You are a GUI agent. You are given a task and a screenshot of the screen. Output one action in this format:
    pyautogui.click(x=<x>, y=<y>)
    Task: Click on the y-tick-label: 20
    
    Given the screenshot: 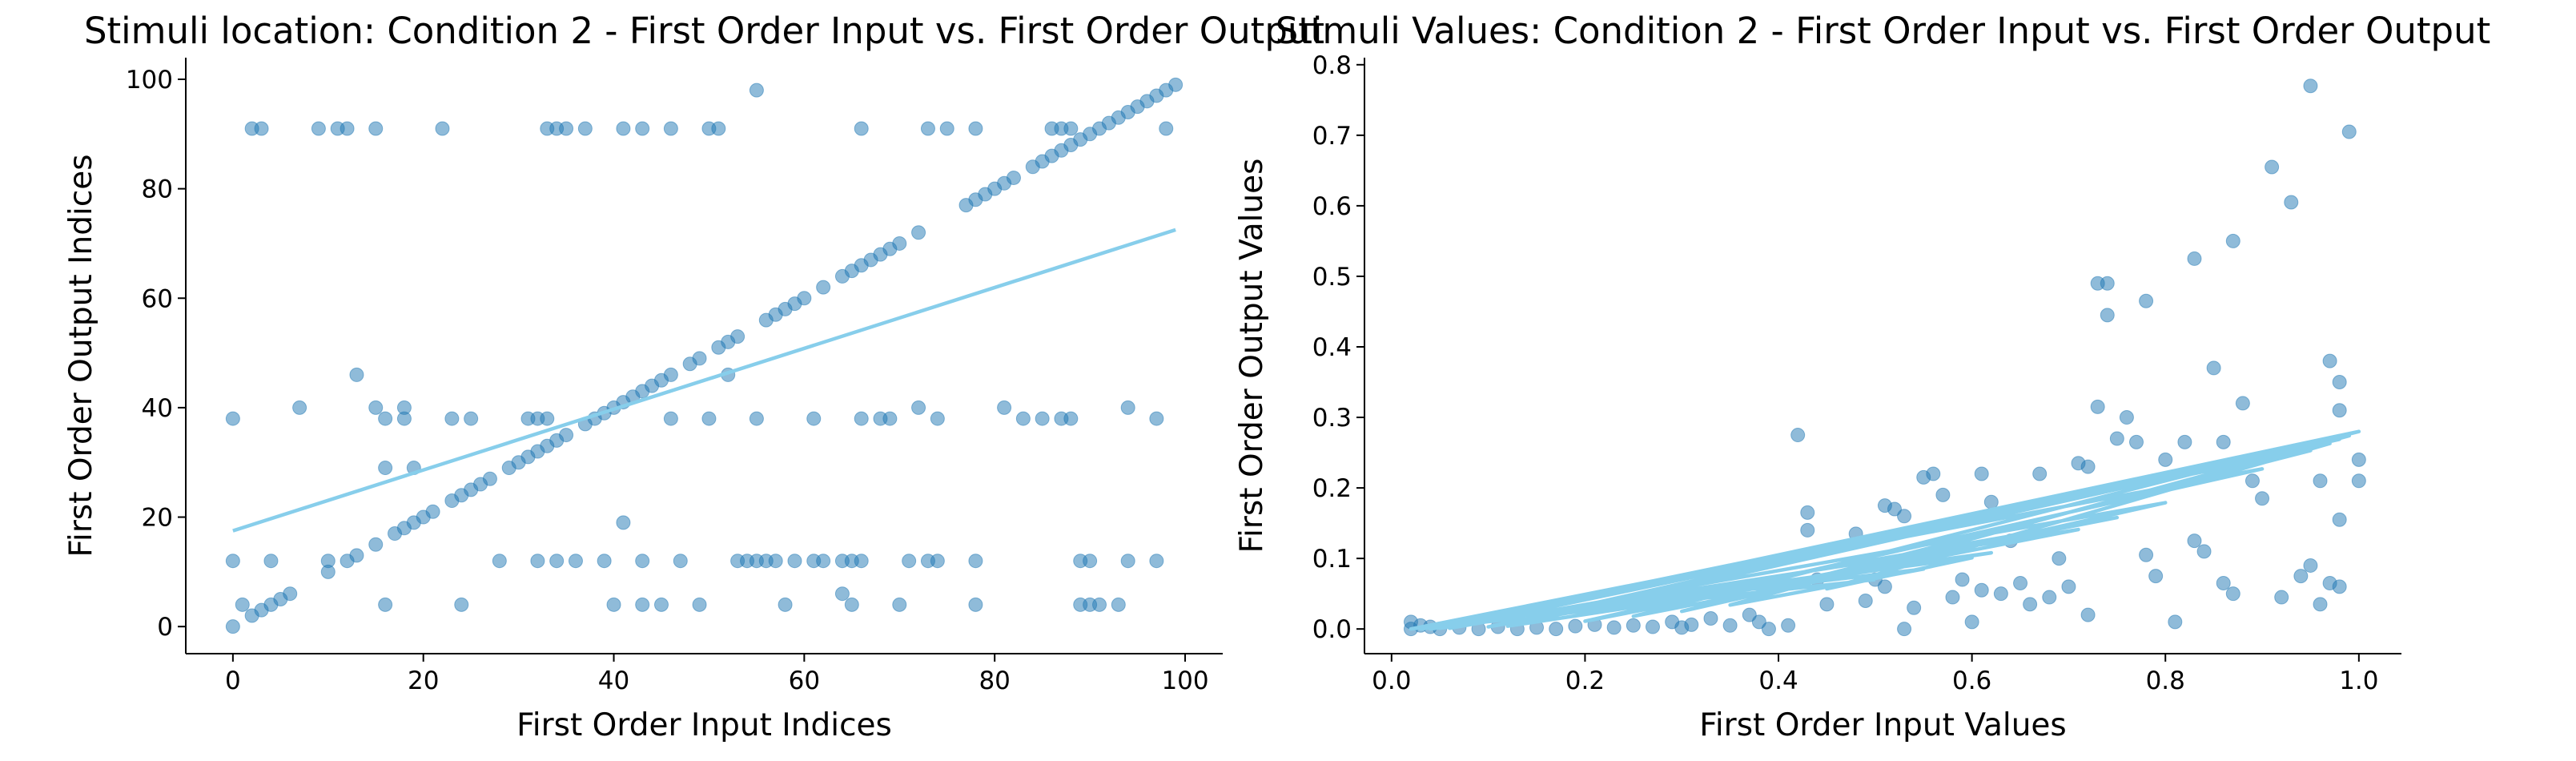 What is the action you would take?
    pyautogui.click(x=157, y=518)
    